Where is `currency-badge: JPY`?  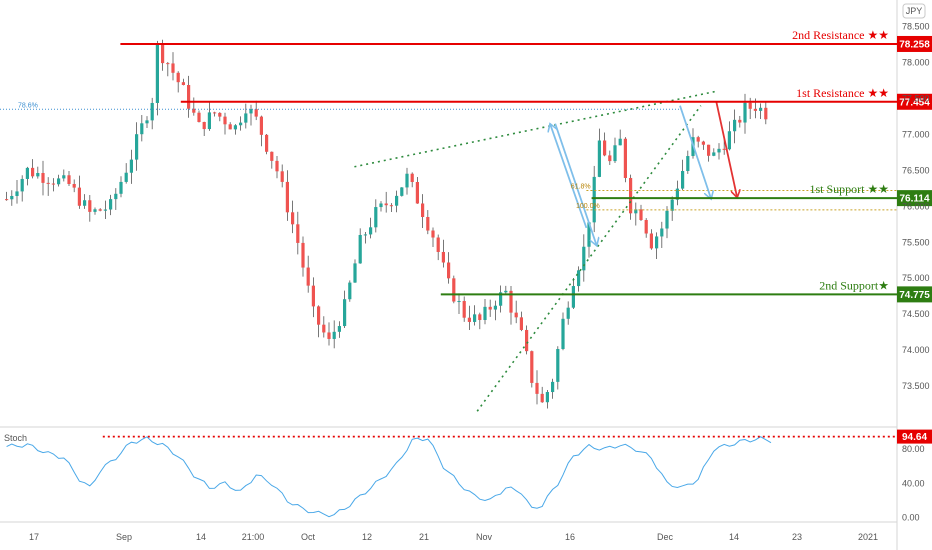
currency-badge: JPY is located at coordinates (914, 11).